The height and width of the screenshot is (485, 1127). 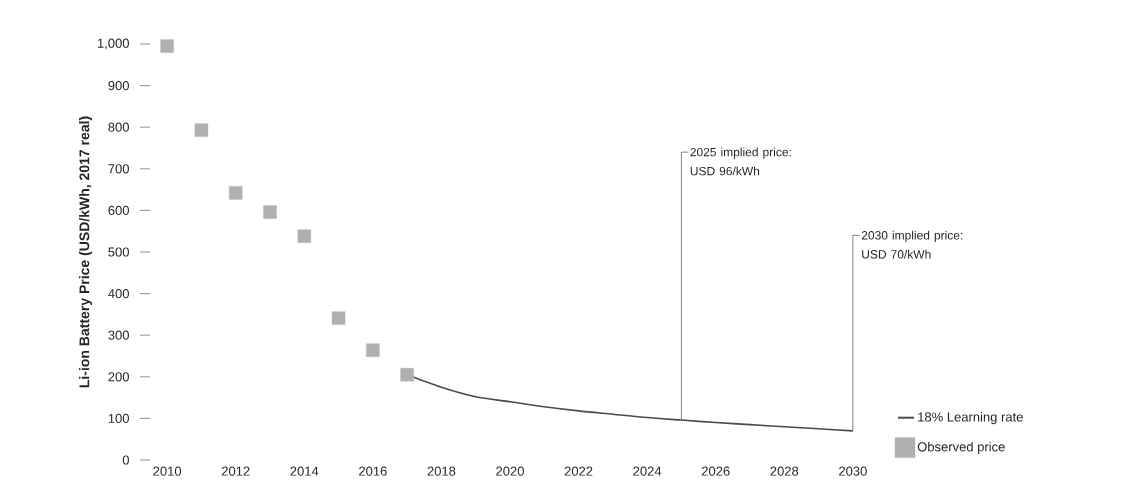 What do you see at coordinates (970, 418) in the screenshot?
I see `legend-label: 18% Learning rate` at bounding box center [970, 418].